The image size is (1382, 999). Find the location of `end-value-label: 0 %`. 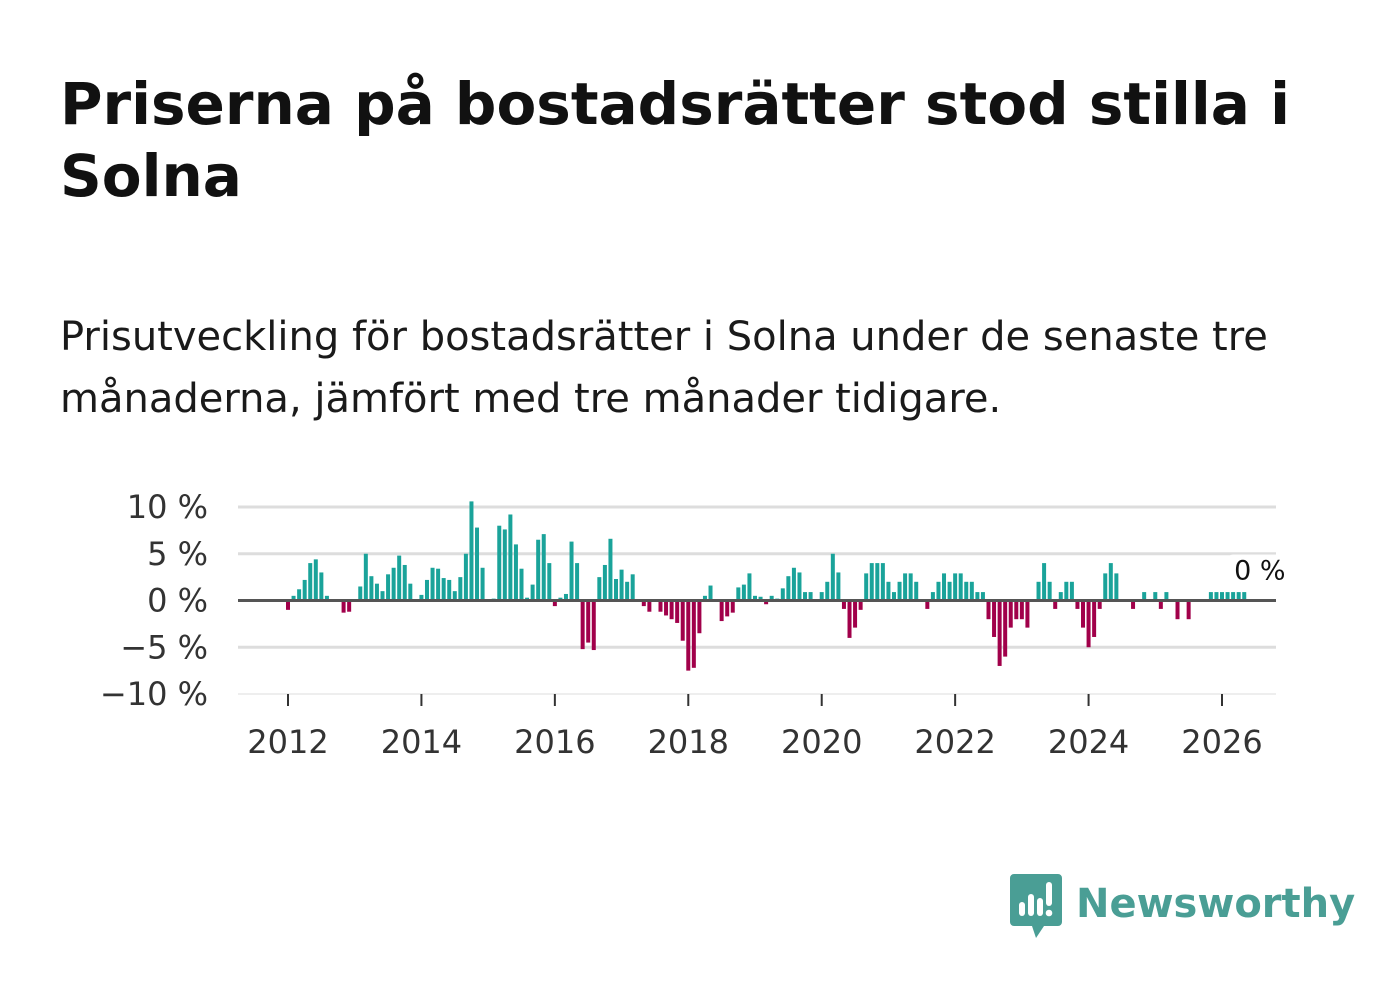

end-value-label: 0 % is located at coordinates (1259, 571).